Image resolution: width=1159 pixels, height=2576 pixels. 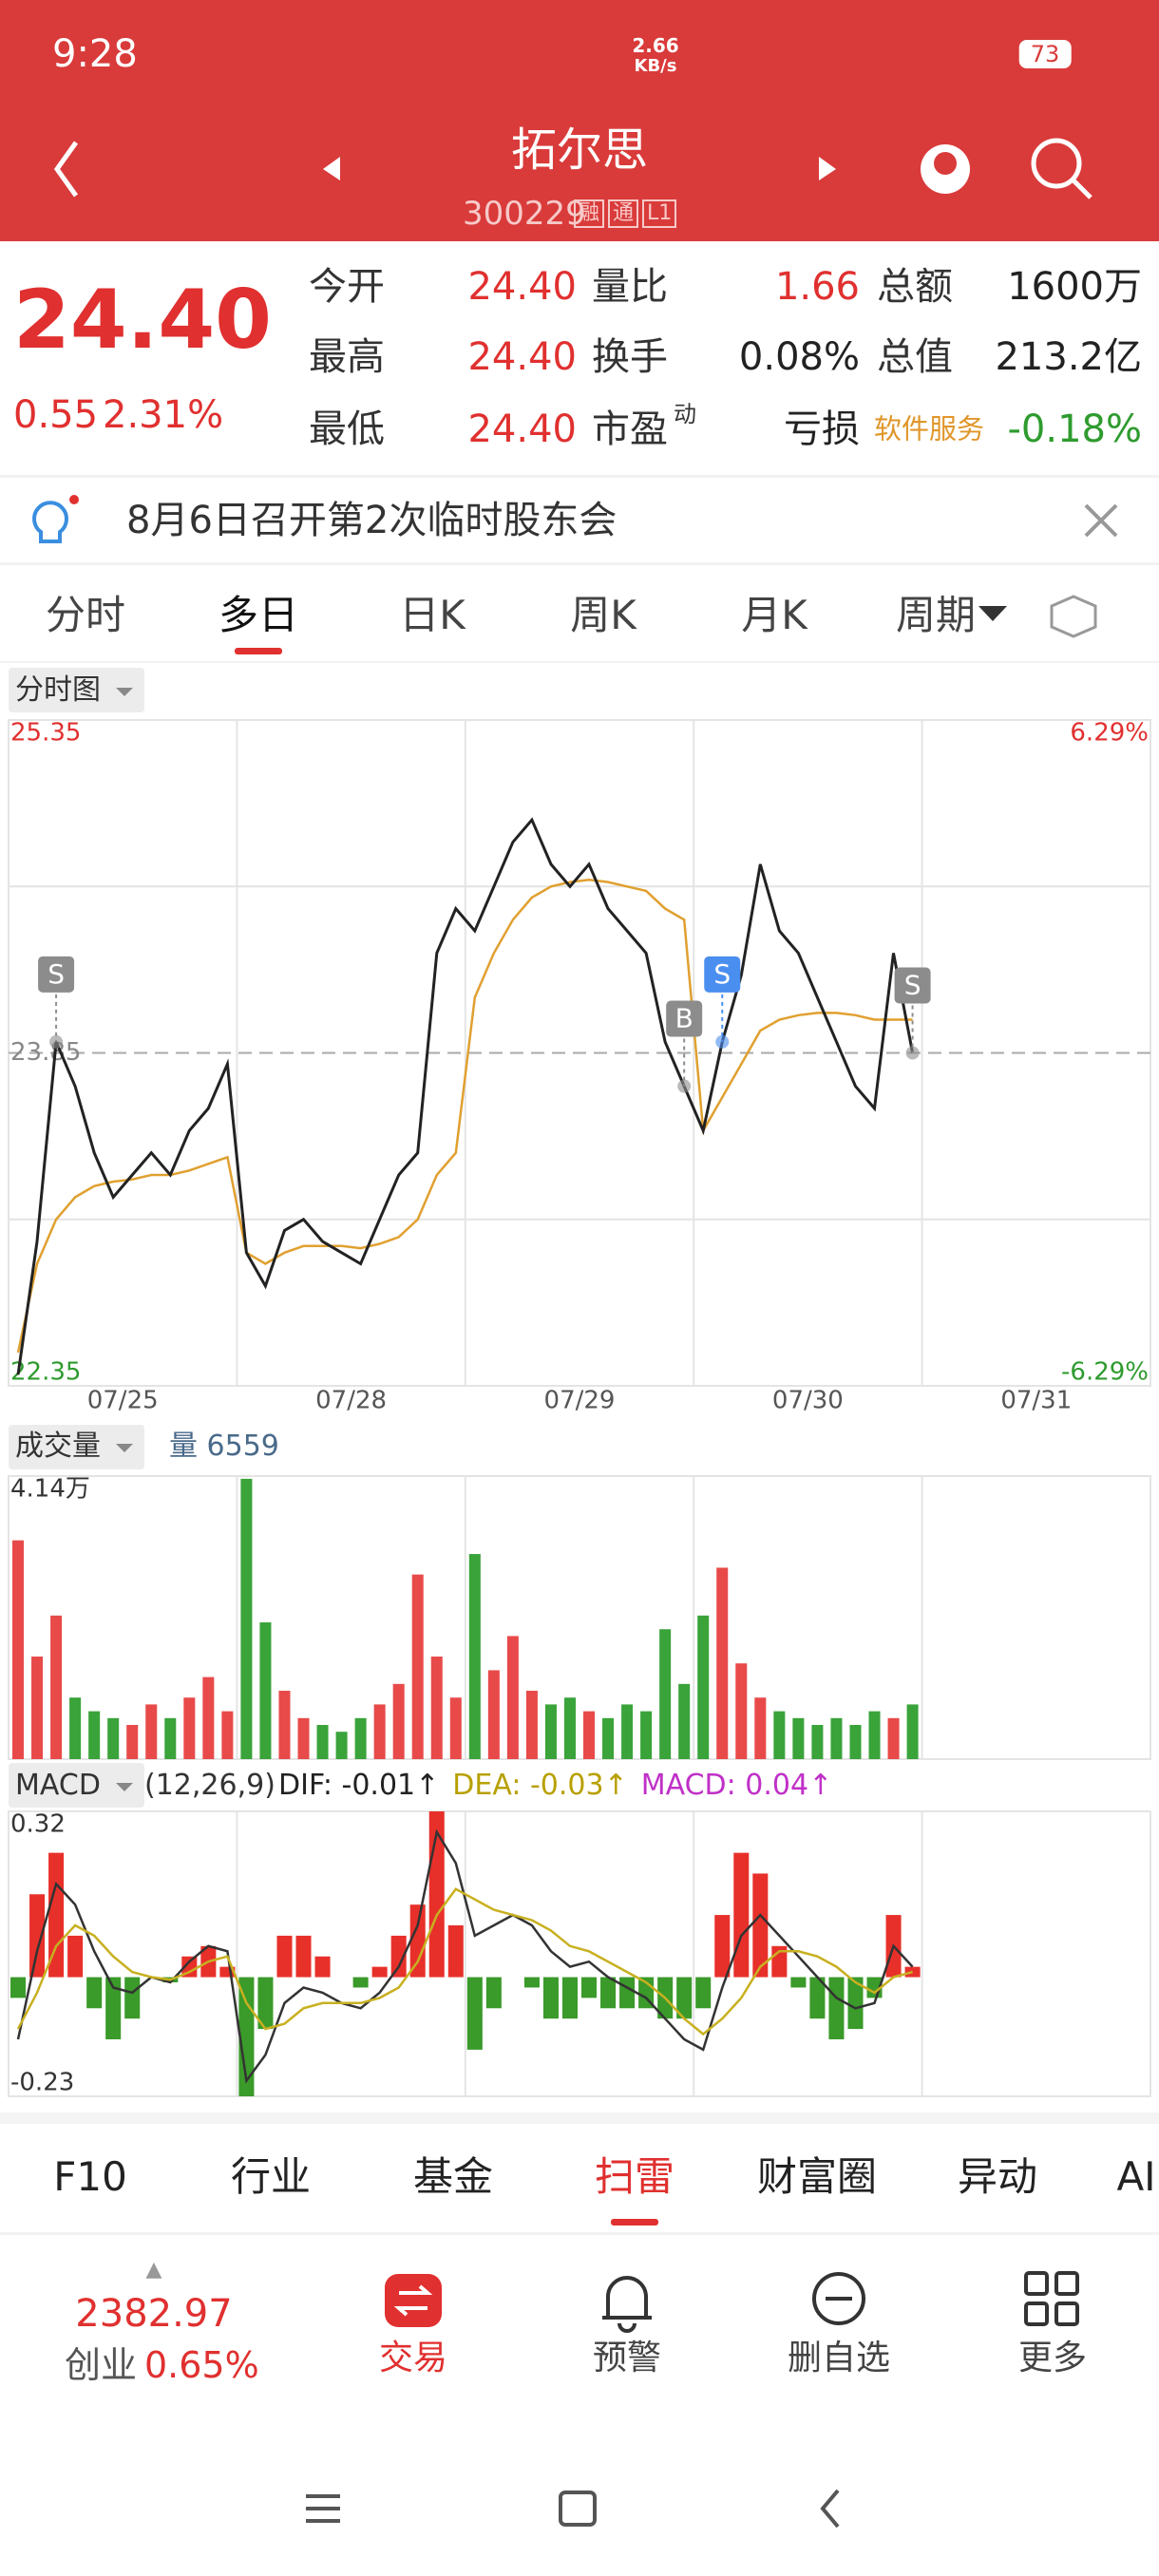 I want to click on y-tick-label: 22.35, so click(x=45, y=1372).